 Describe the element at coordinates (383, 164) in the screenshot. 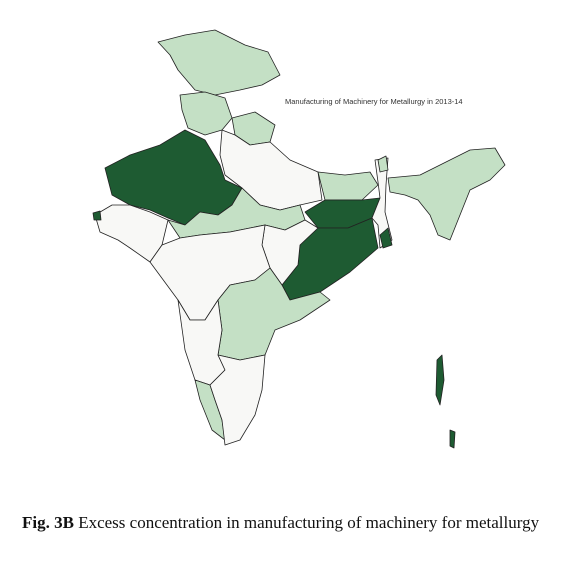

I see `sikkim` at that location.